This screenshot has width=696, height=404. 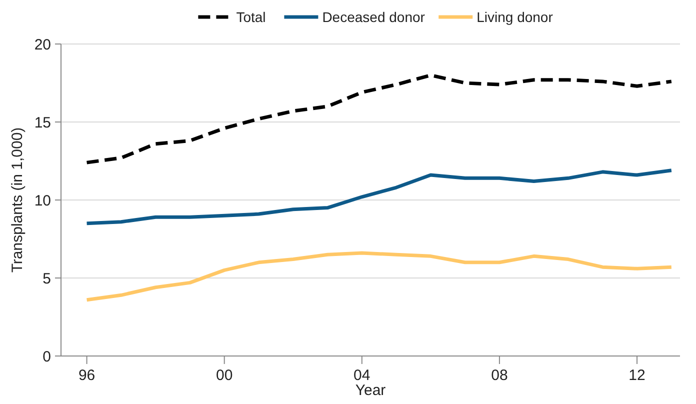 What do you see at coordinates (17, 200) in the screenshot?
I see `y-axis-title: Transplants (in 1,000)` at bounding box center [17, 200].